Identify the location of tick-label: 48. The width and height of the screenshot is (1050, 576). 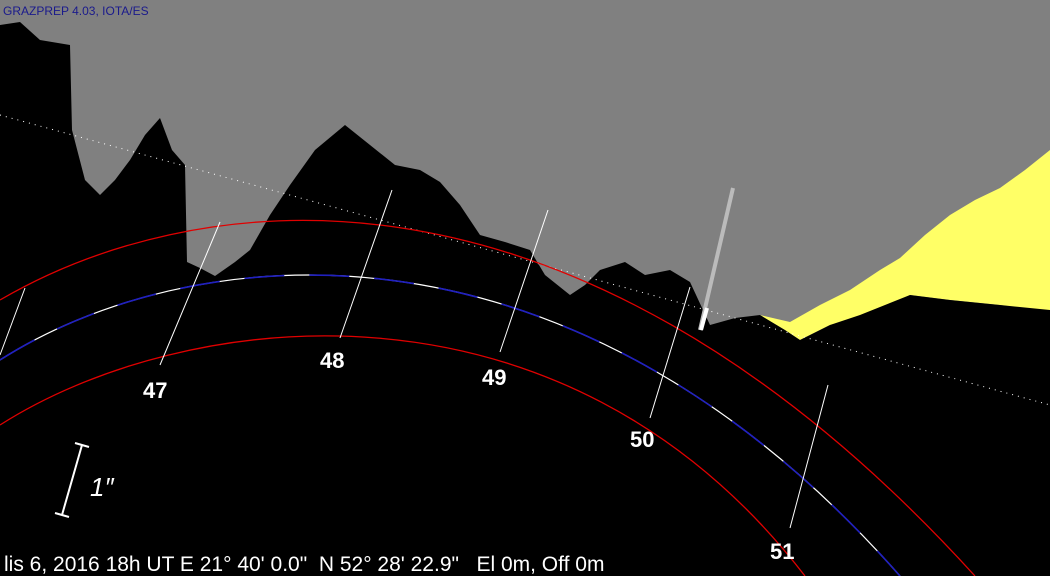
(332, 360).